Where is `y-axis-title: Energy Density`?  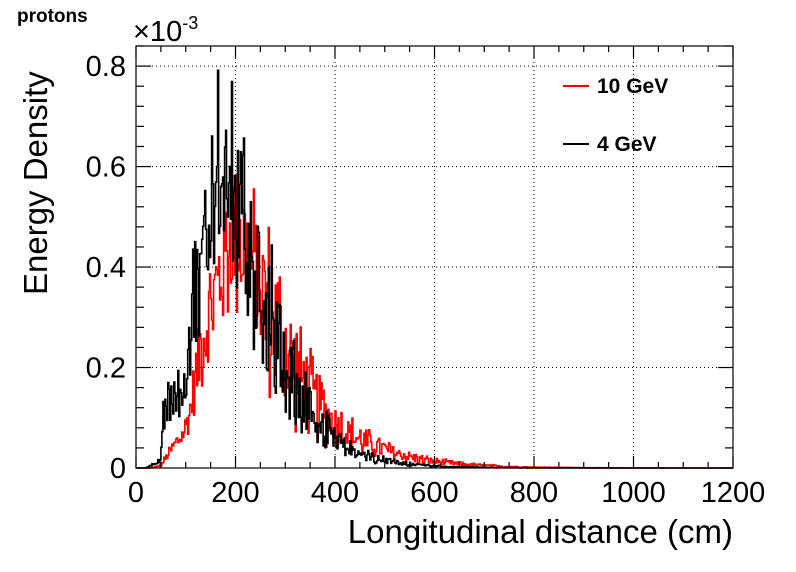 y-axis-title: Energy Density is located at coordinates (35, 183).